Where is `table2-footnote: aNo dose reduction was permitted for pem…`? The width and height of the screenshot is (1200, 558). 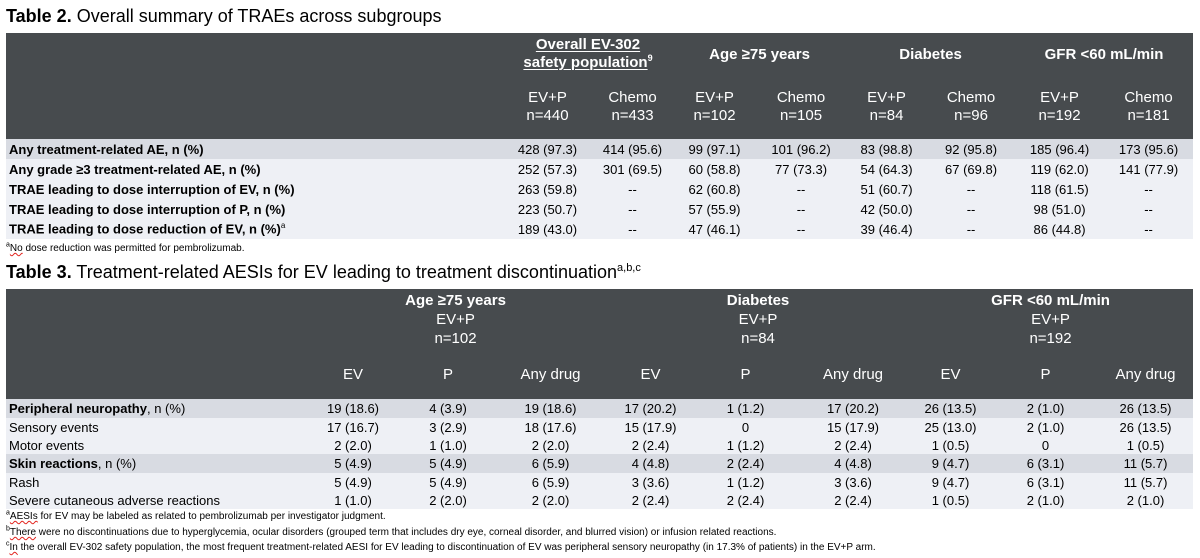
table2-footnote: aNo dose reduction was permitted for pem… is located at coordinates (125, 248).